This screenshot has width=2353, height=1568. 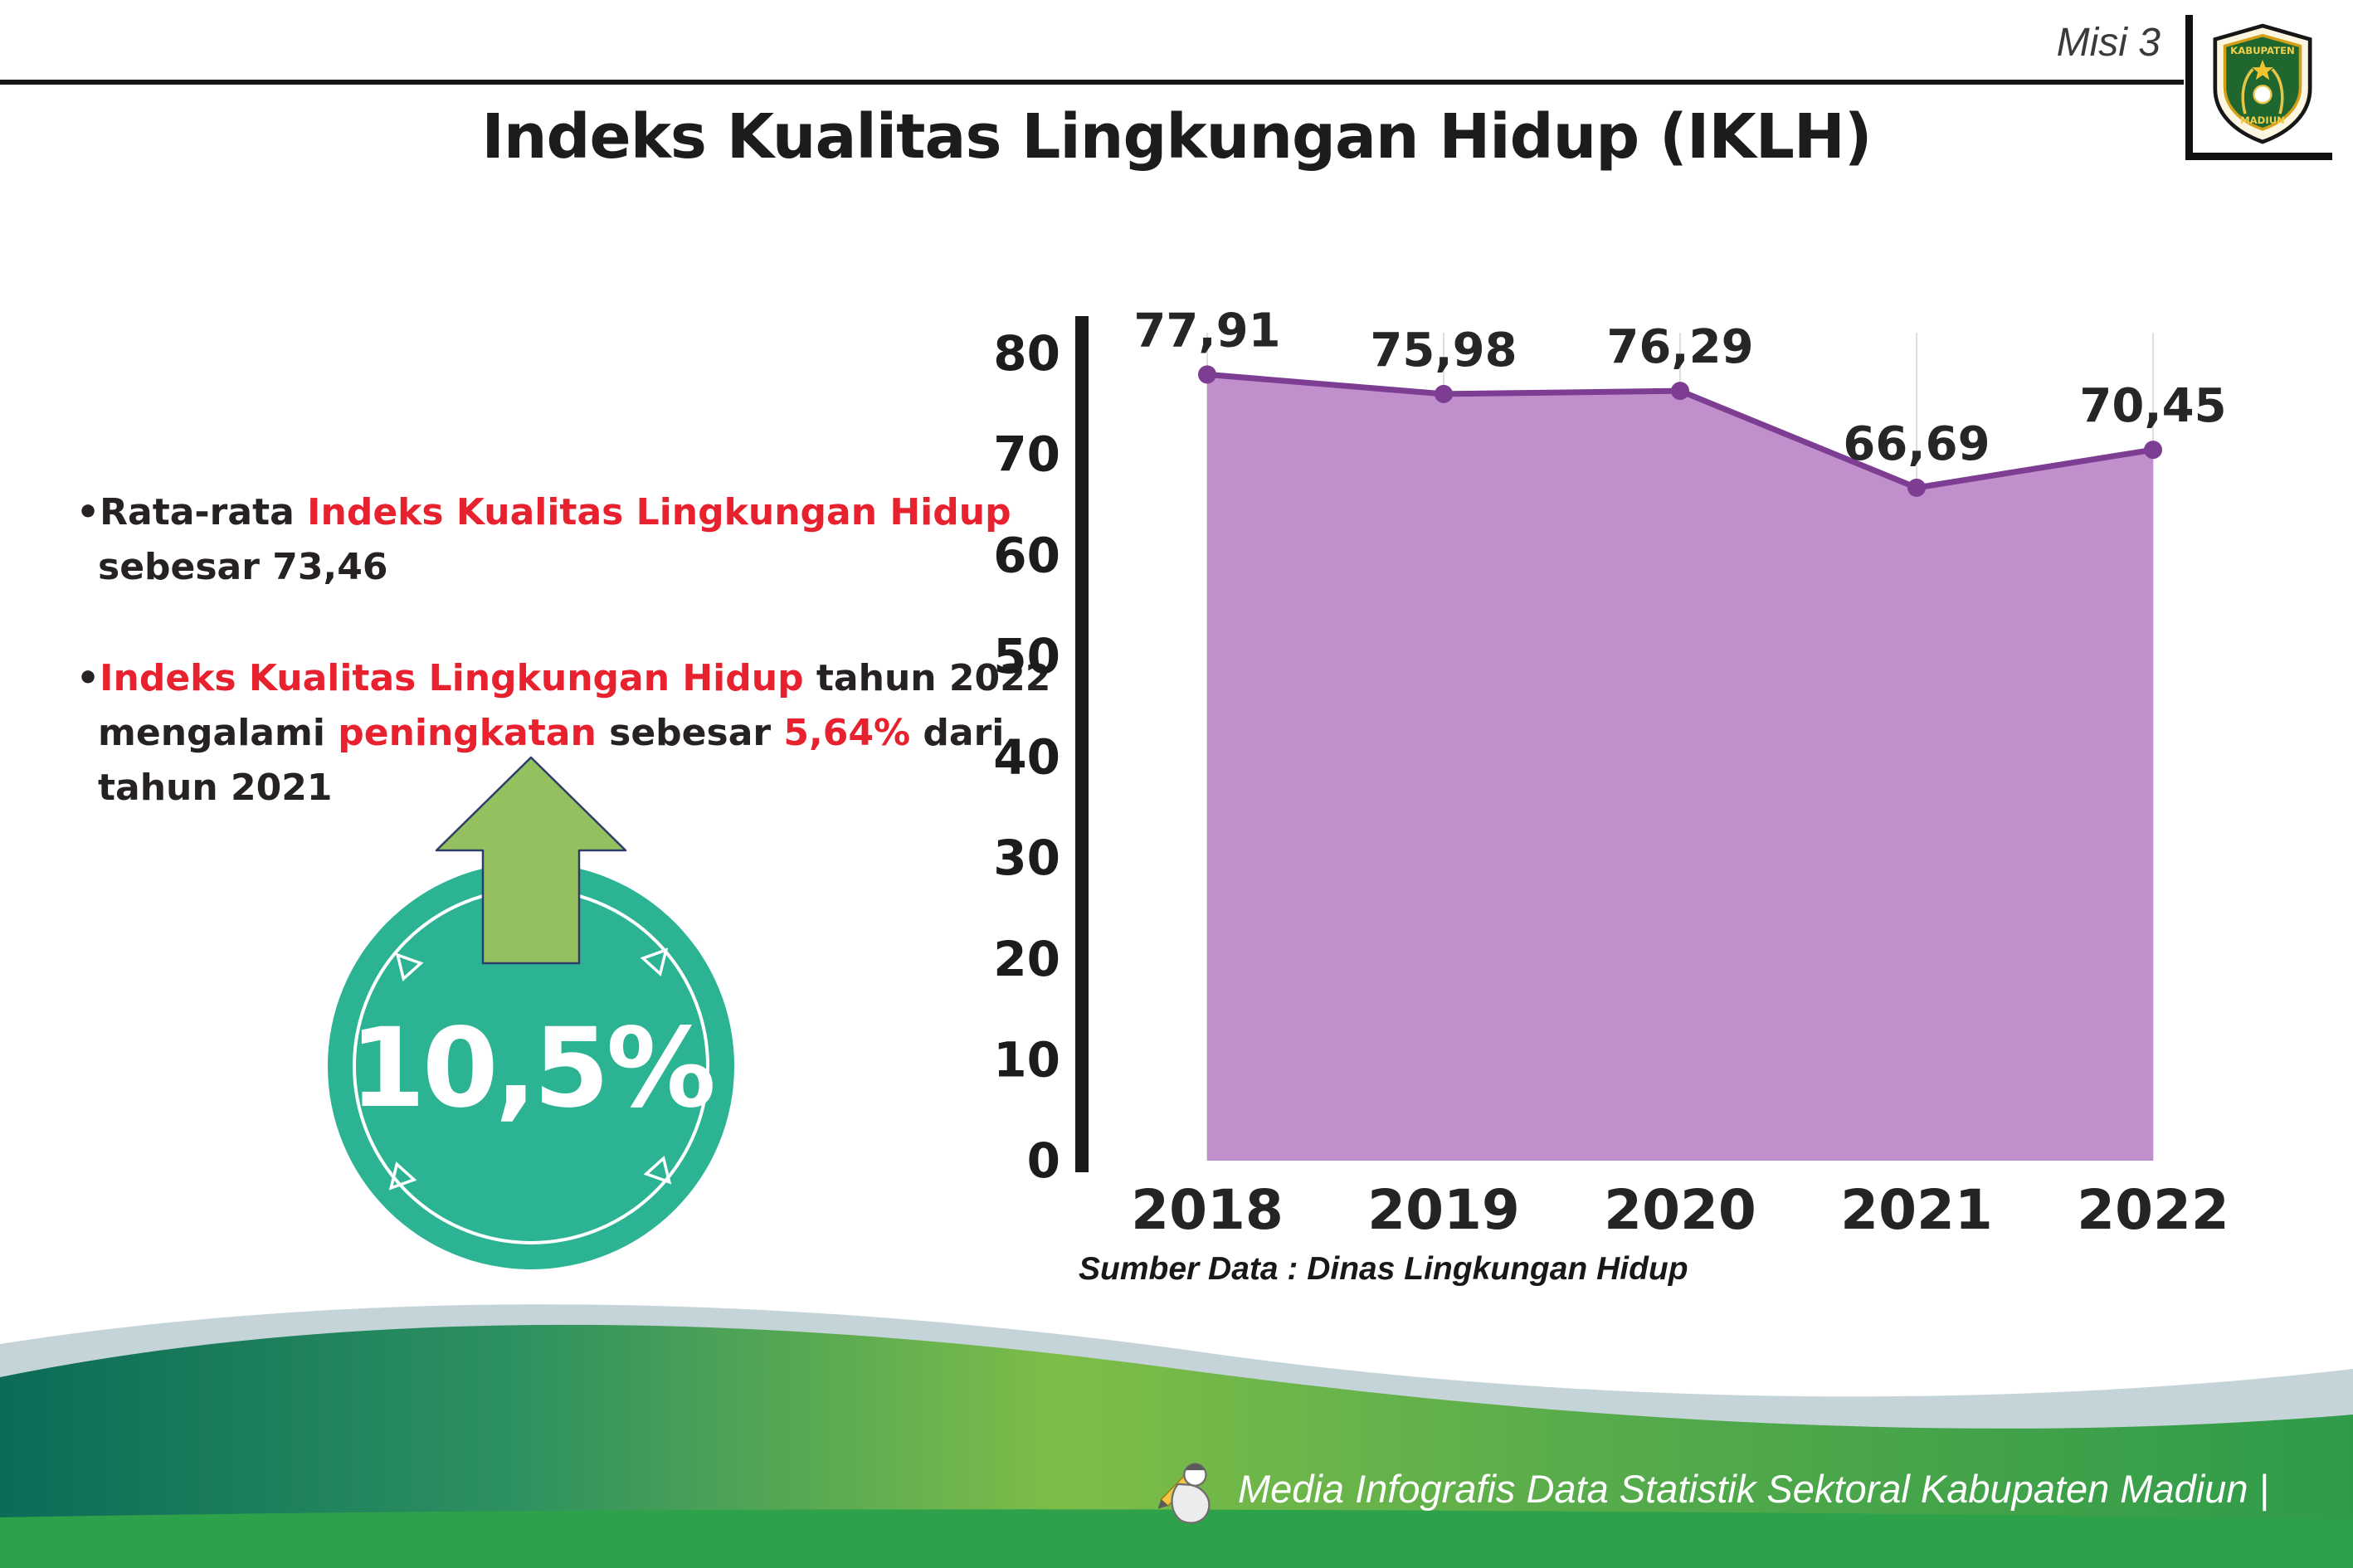 What do you see at coordinates (1443, 350) in the screenshot?
I see `value-label: 75,98` at bounding box center [1443, 350].